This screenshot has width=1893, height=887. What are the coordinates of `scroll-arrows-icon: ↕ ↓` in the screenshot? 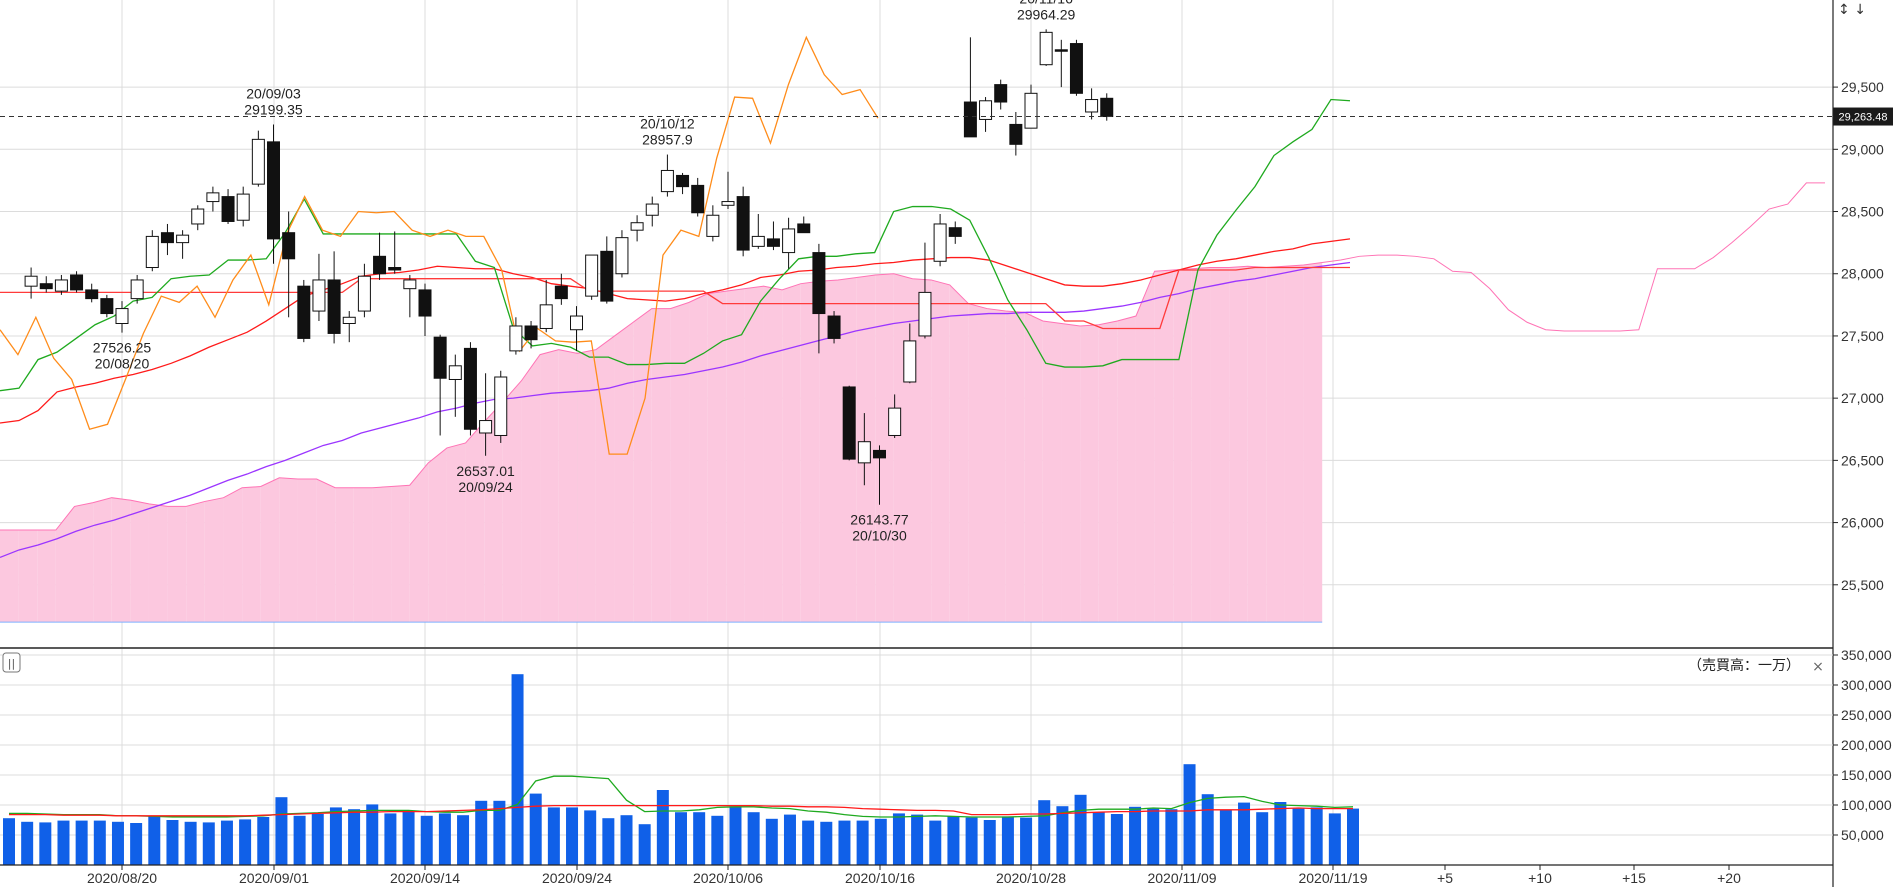 It's located at (1852, 10).